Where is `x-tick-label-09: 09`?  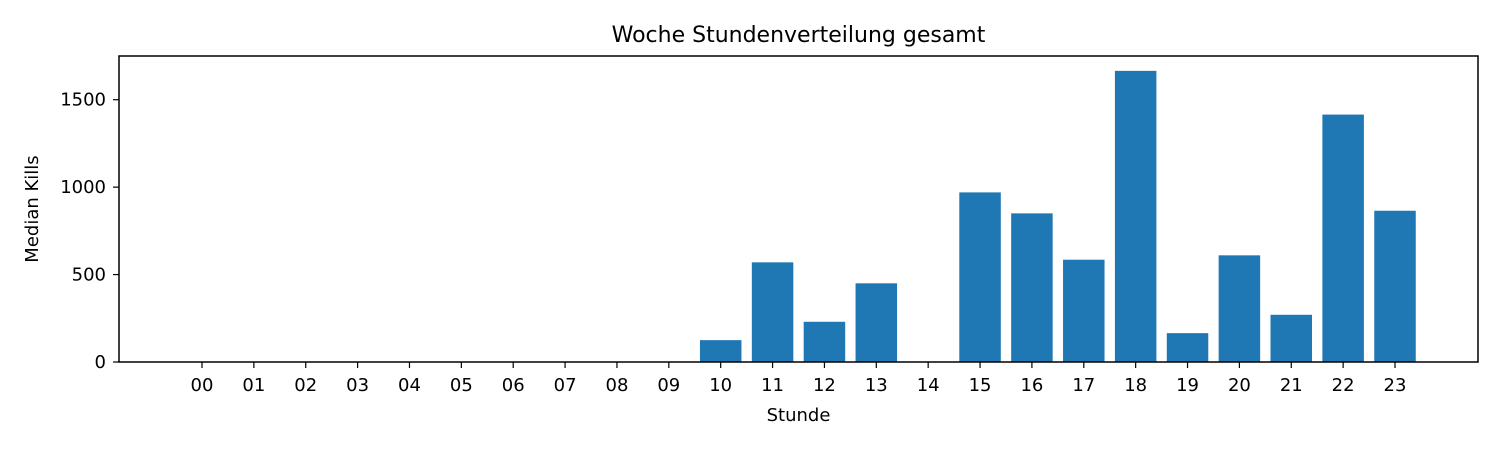 x-tick-label-09: 09 is located at coordinates (668, 385).